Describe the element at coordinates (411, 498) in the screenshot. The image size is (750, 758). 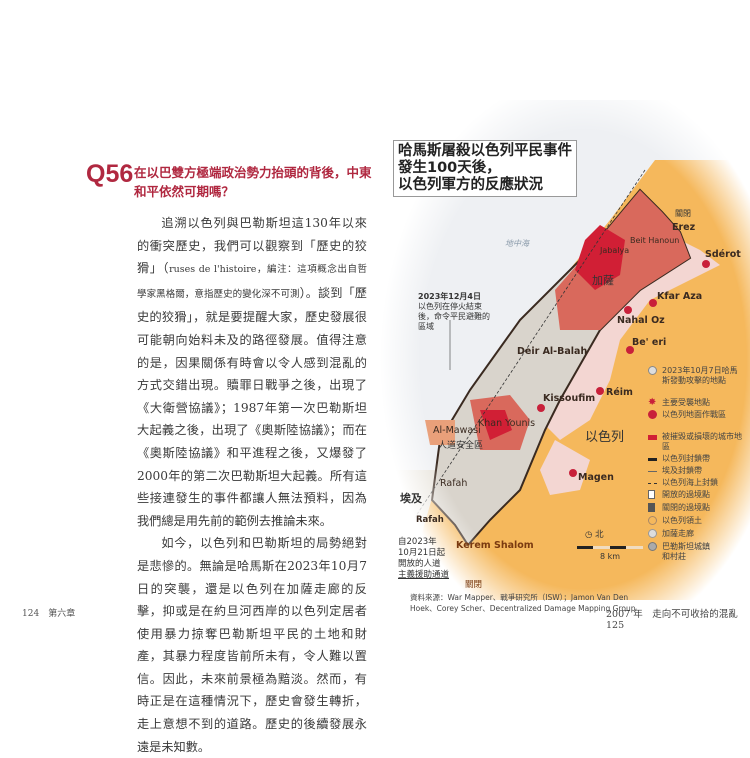
I see `label-egypt: 埃及` at that location.